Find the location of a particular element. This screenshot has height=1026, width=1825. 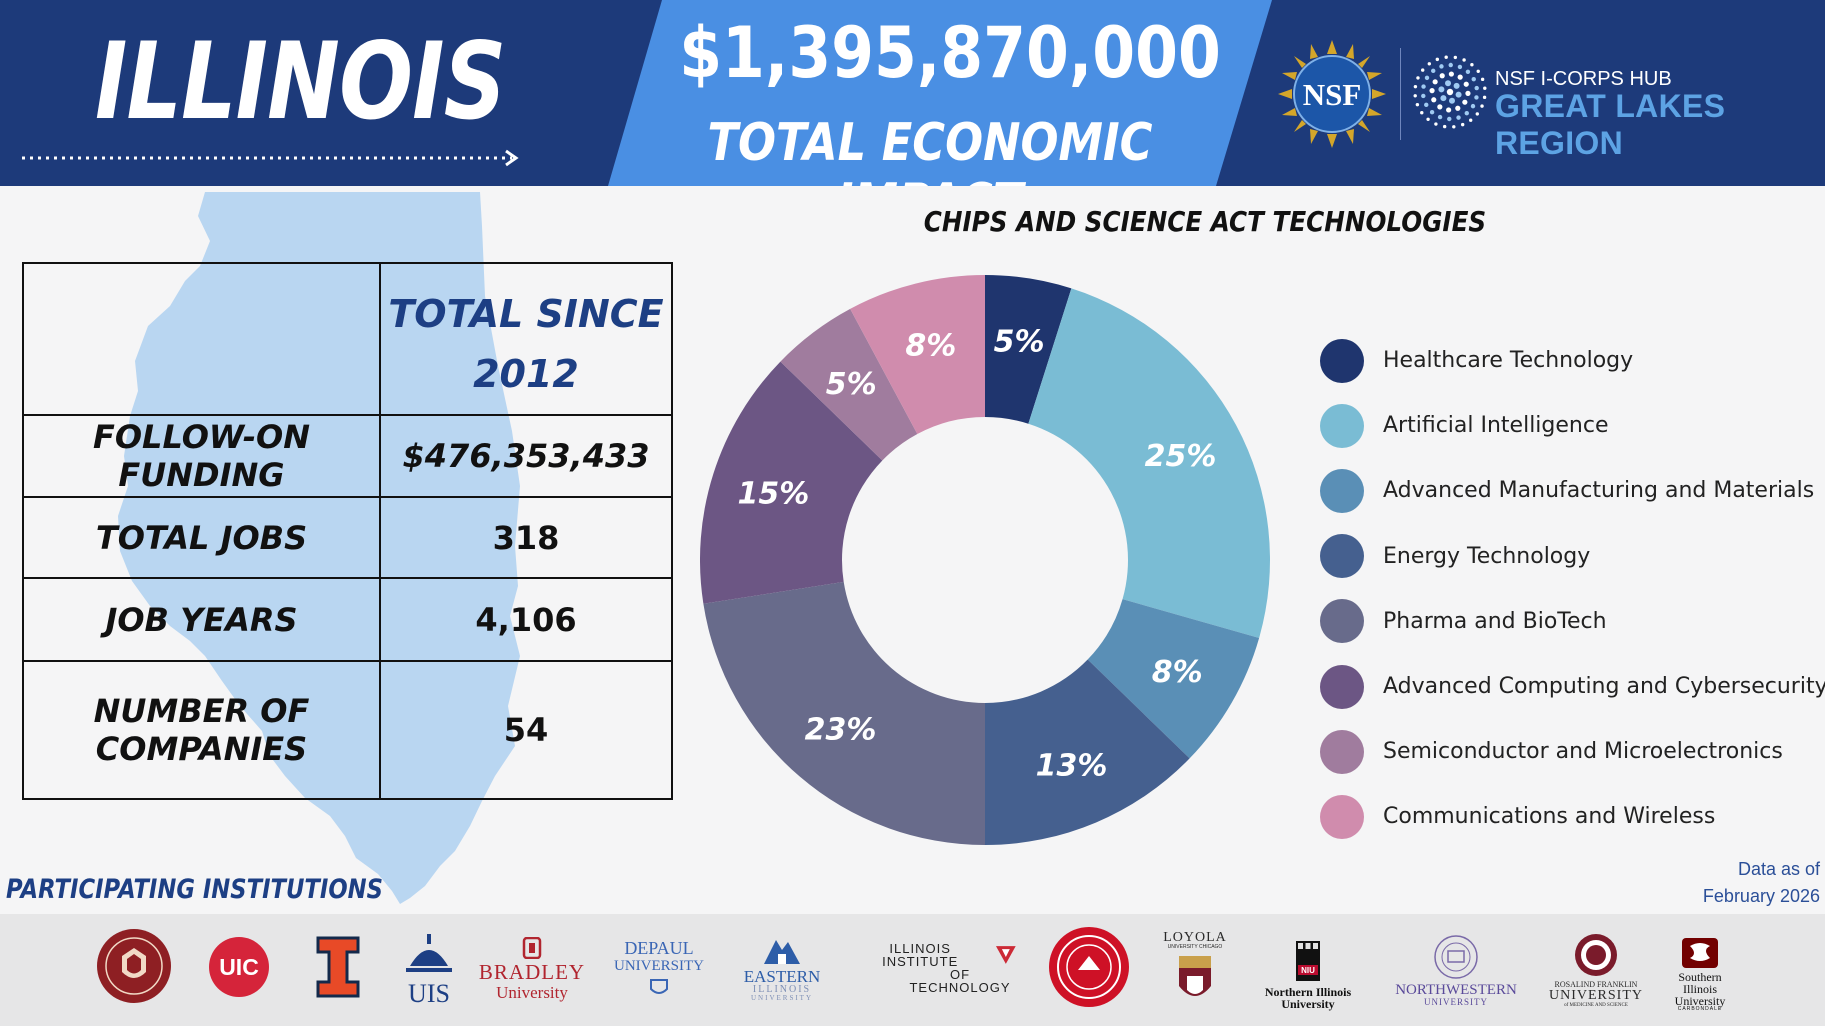

total-impact-amount: $1,395,870,000 is located at coordinates (950, 53).